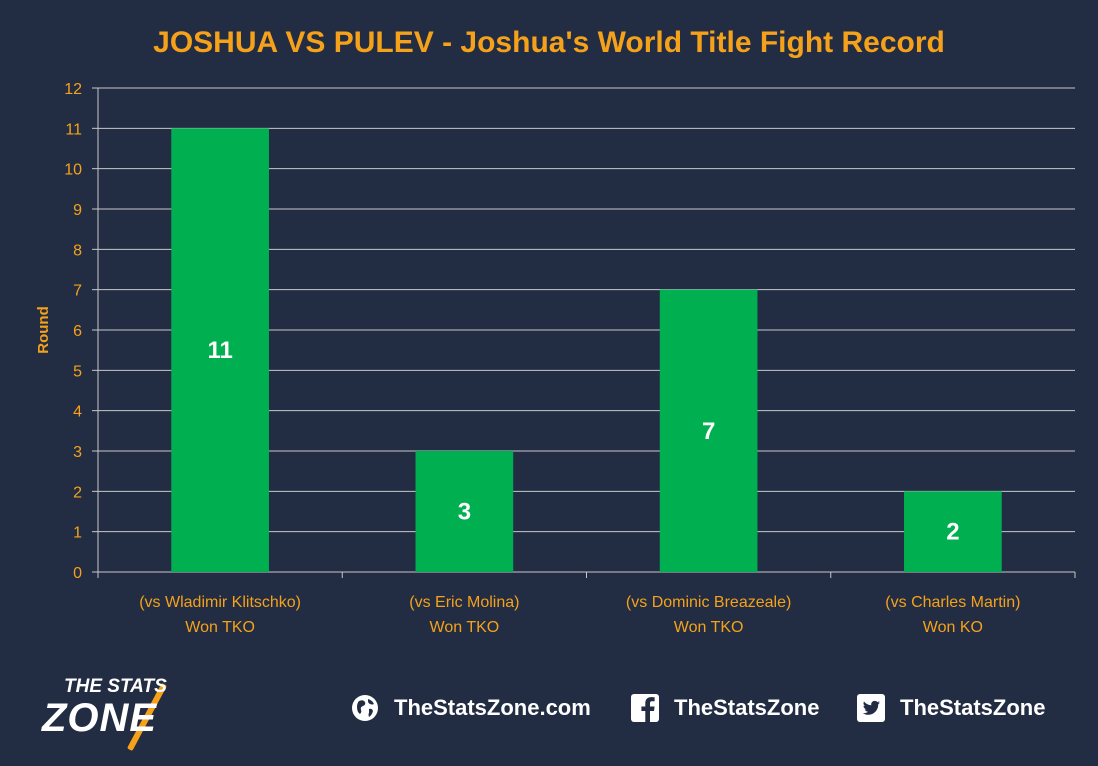 The image size is (1098, 766). Describe the element at coordinates (77, 573) in the screenshot. I see `y-tick-label: 0` at that location.